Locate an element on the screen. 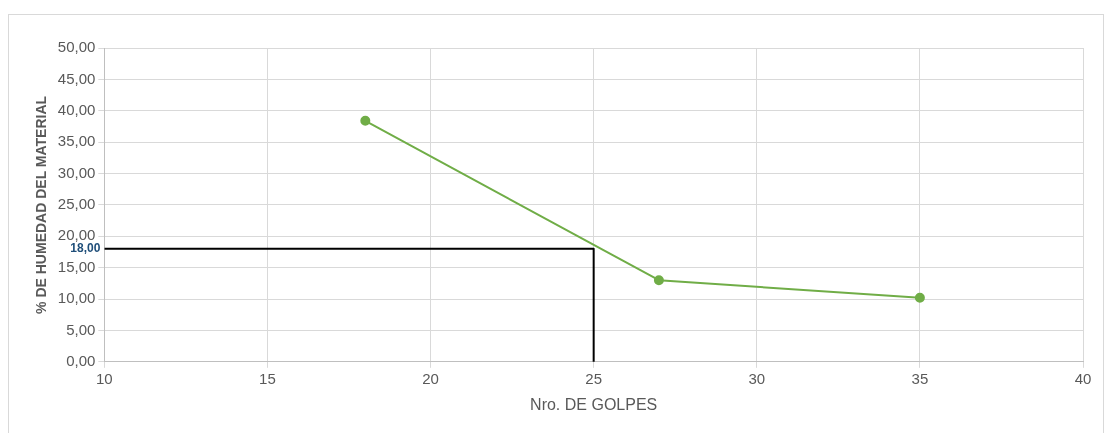 The width and height of the screenshot is (1111, 433). x-tick-label: 40 is located at coordinates (1083, 378).